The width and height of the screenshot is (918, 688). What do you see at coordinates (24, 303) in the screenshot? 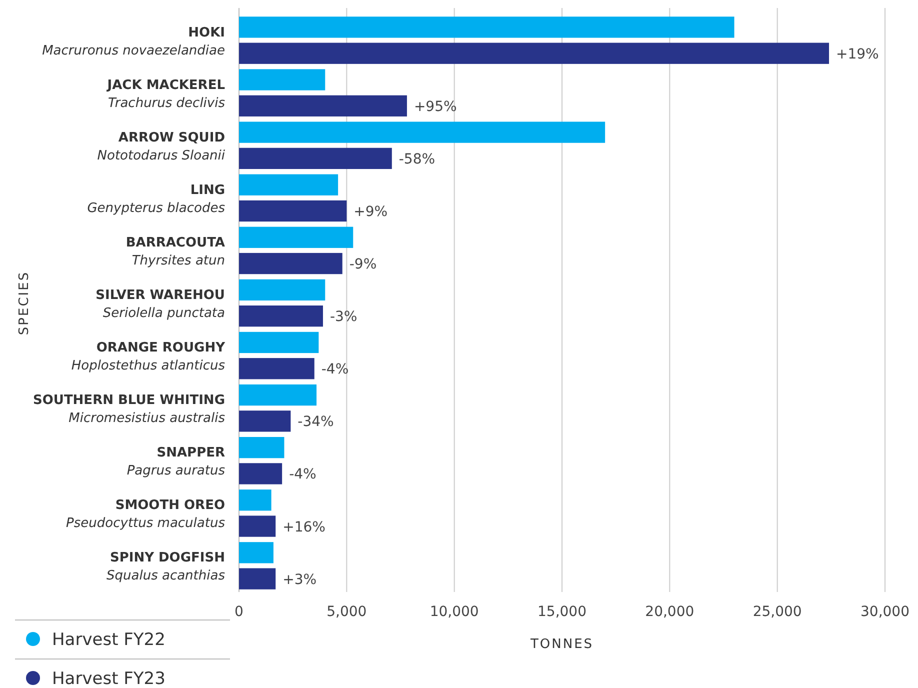
I see `y-axis-title: SPECIES` at bounding box center [24, 303].